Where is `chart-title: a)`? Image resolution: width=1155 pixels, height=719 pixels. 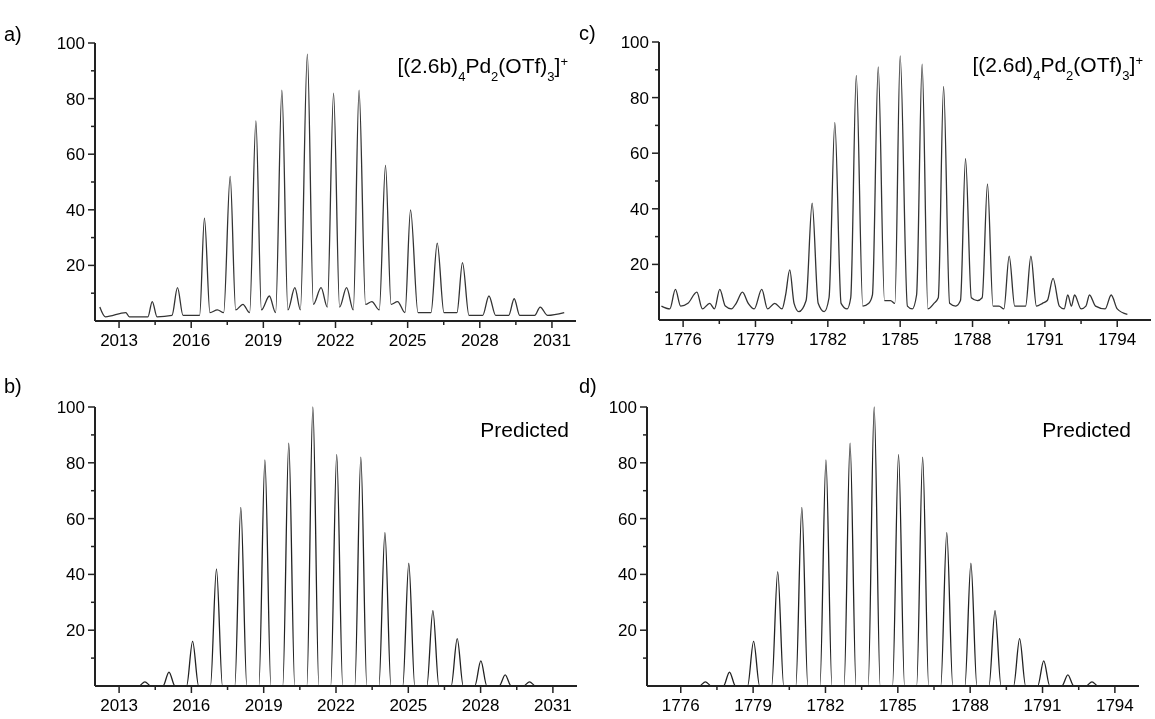 chart-title: a) is located at coordinates (13, 34).